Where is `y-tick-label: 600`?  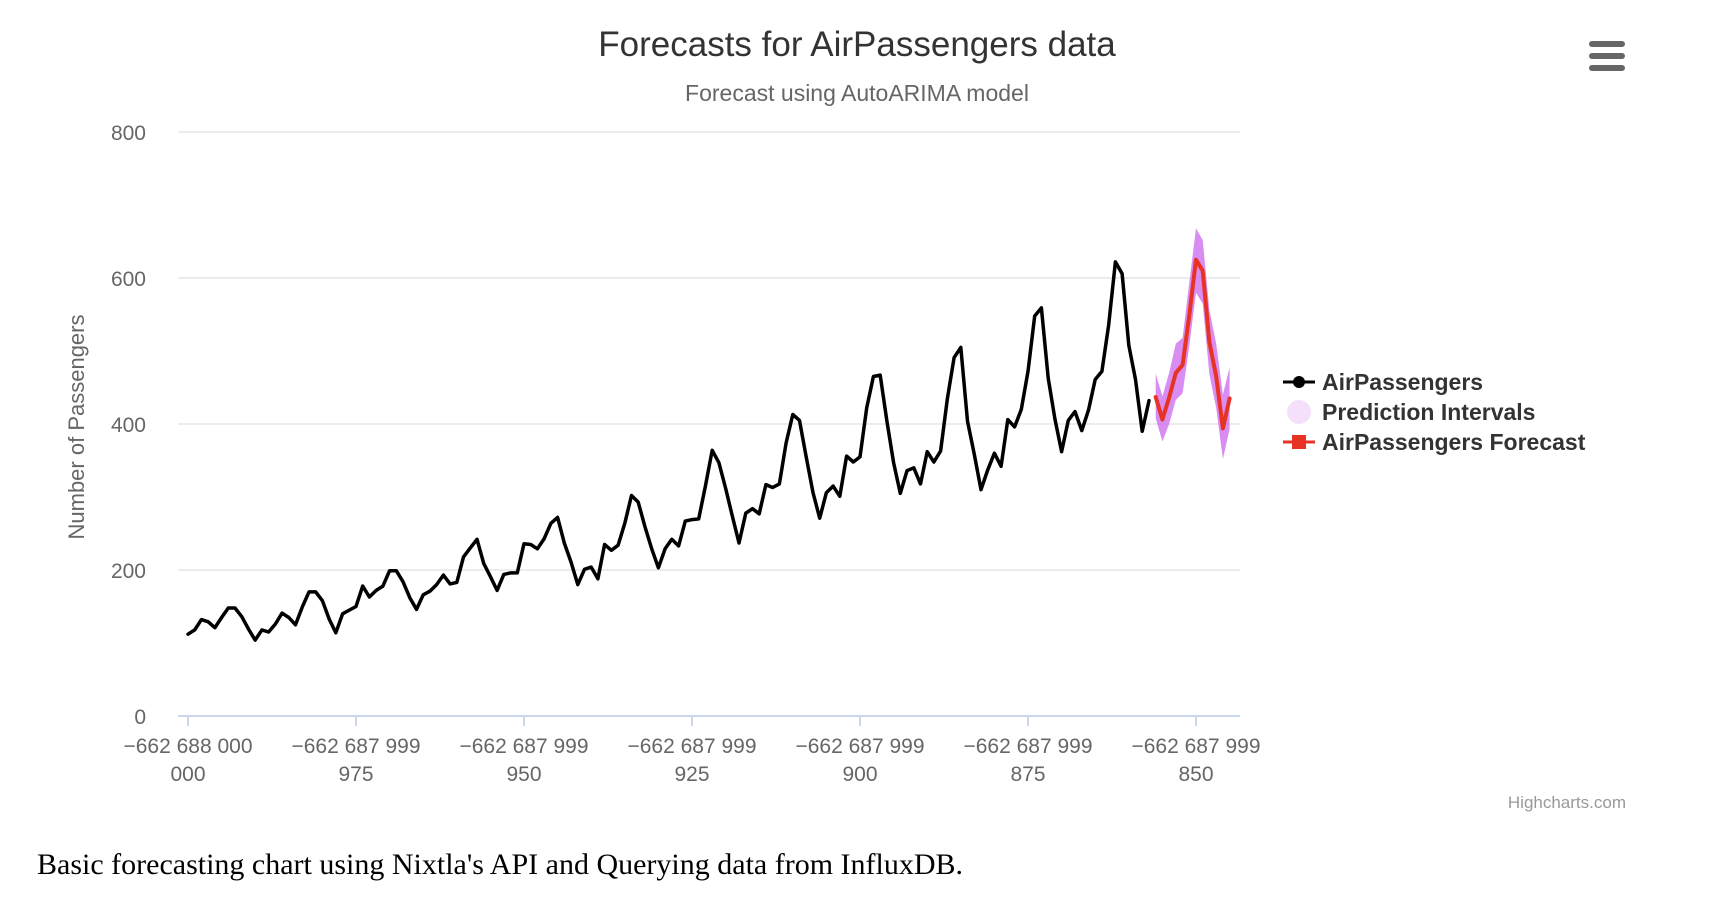
y-tick-label: 600 is located at coordinates (128, 279).